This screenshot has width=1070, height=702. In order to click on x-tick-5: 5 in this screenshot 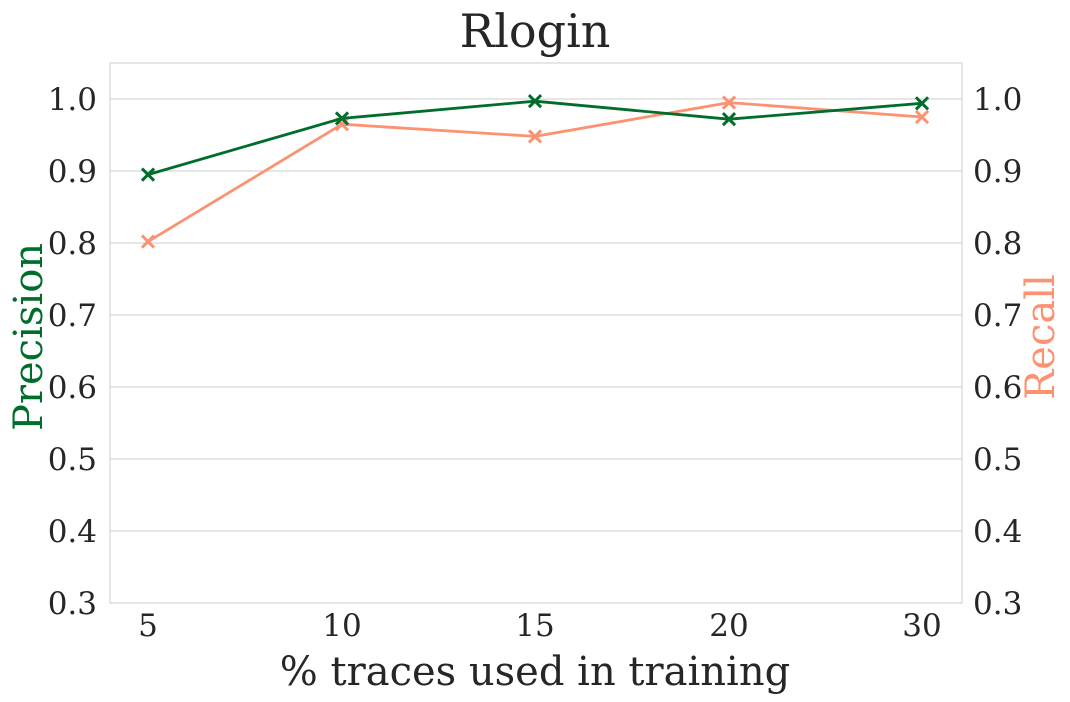, I will do `click(148, 626)`.